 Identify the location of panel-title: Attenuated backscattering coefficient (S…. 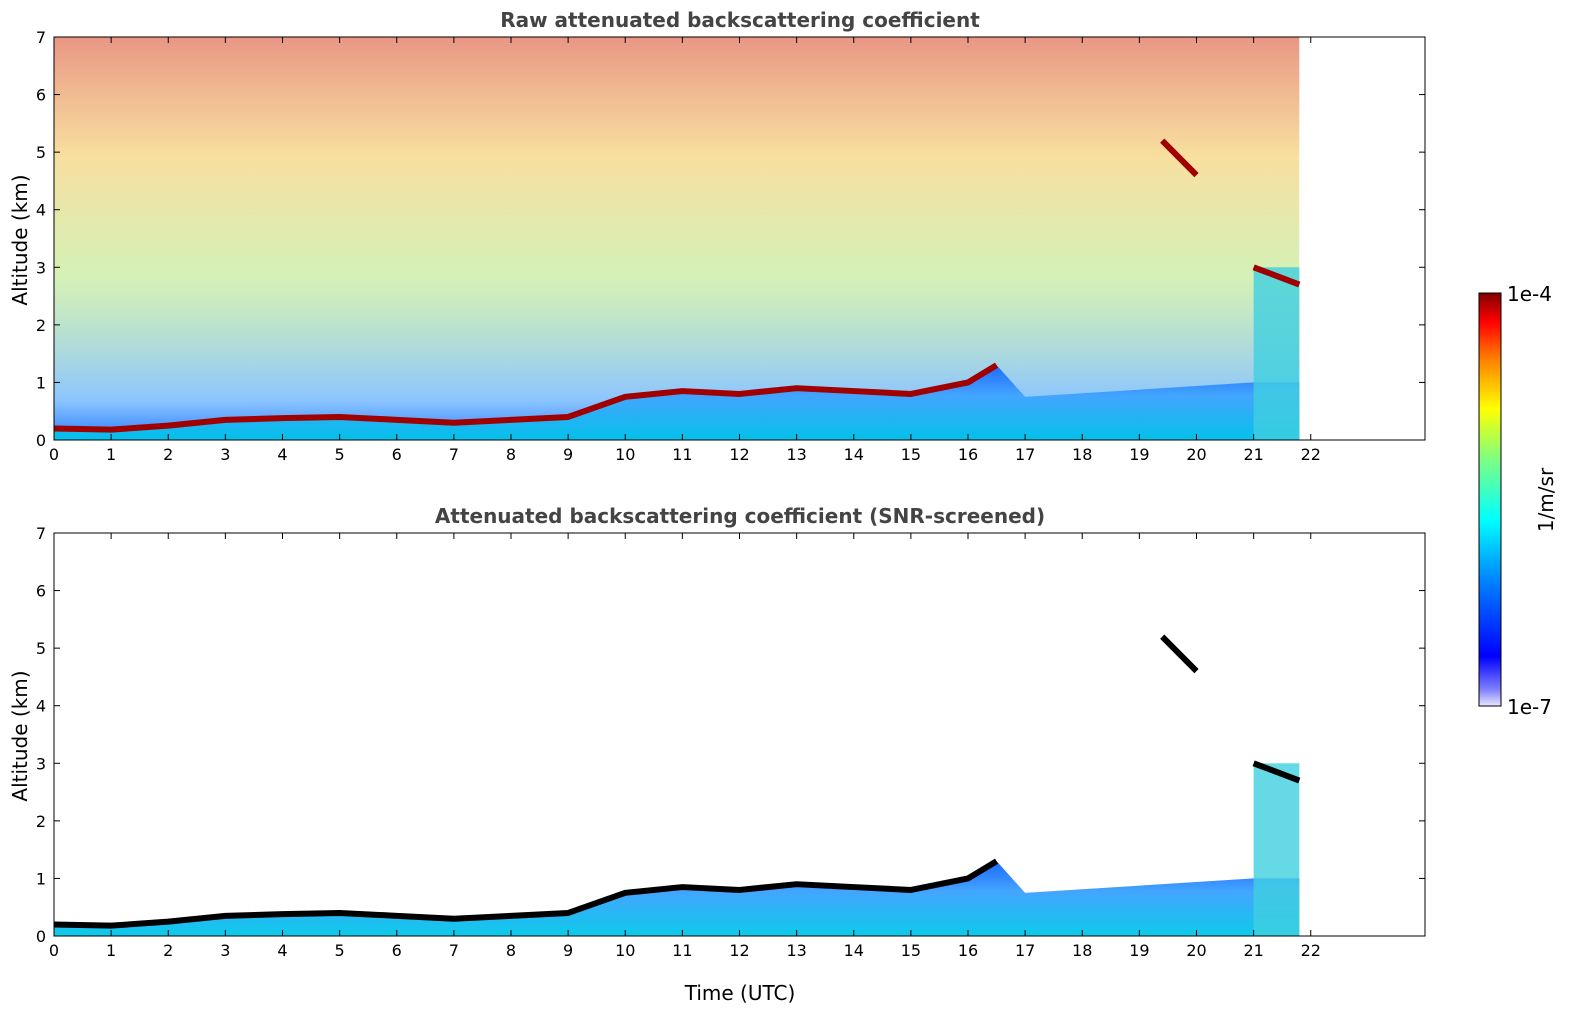
(740, 516).